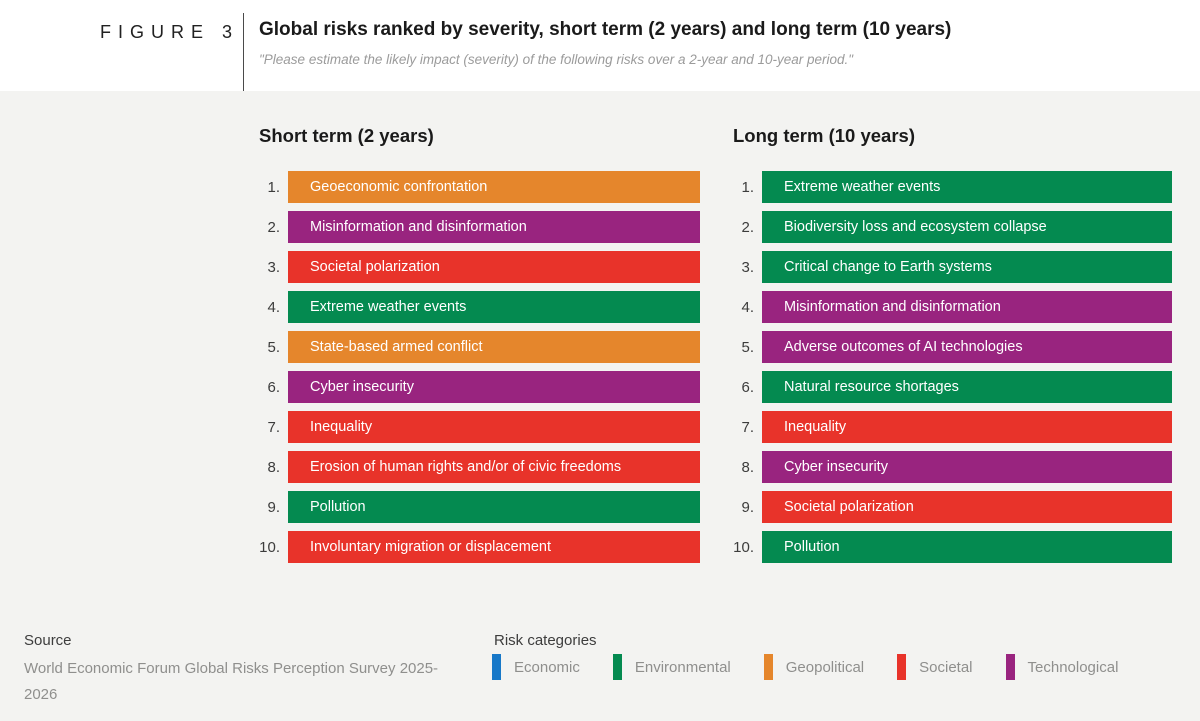 Image resolution: width=1200 pixels, height=721 pixels. What do you see at coordinates (346, 135) in the screenshot?
I see `column-header-short-term: Short term (2 years)` at bounding box center [346, 135].